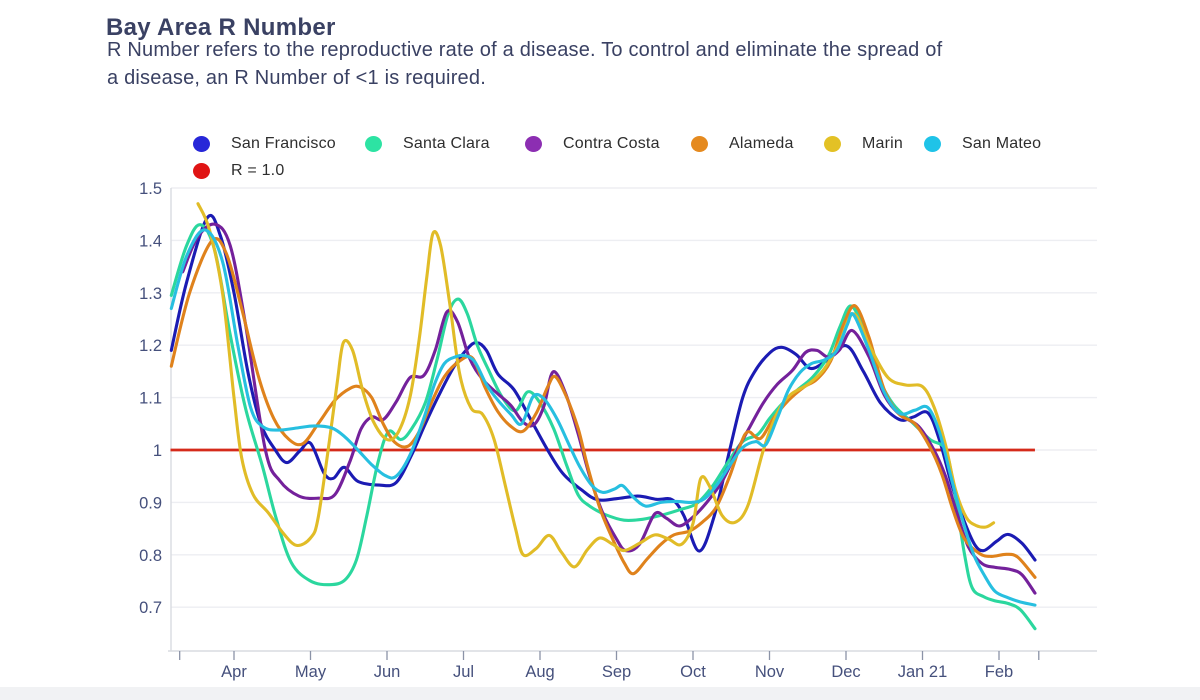  I want to click on y-axis-label-0.8: 0.8, so click(150, 556).